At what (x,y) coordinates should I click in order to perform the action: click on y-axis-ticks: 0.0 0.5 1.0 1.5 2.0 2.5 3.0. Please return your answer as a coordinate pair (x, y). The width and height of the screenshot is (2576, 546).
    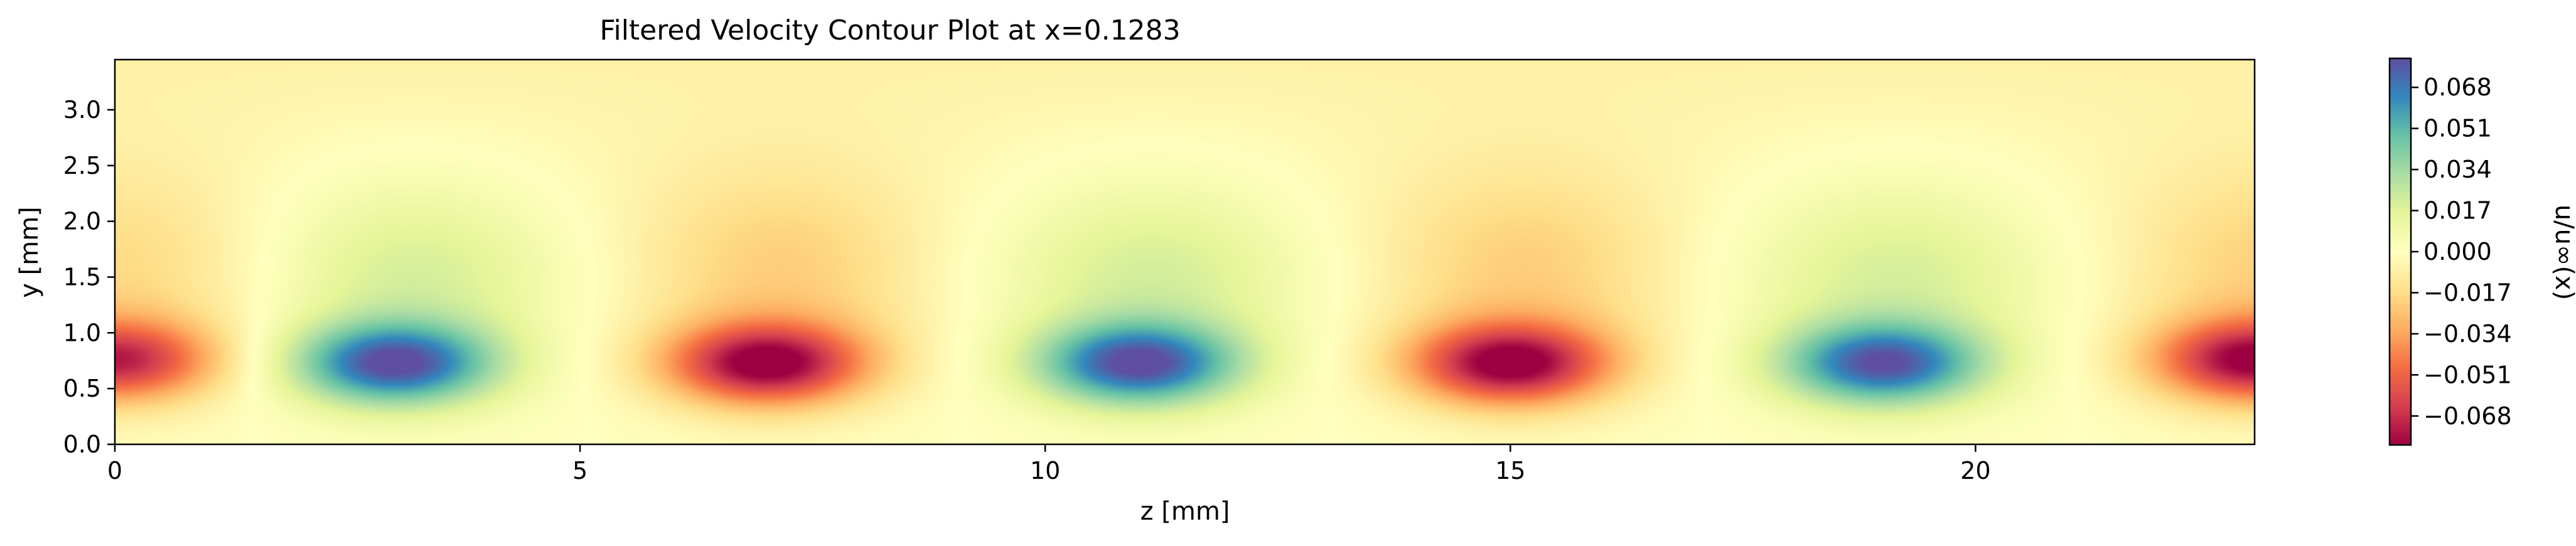
    Looking at the image, I should click on (89, 277).